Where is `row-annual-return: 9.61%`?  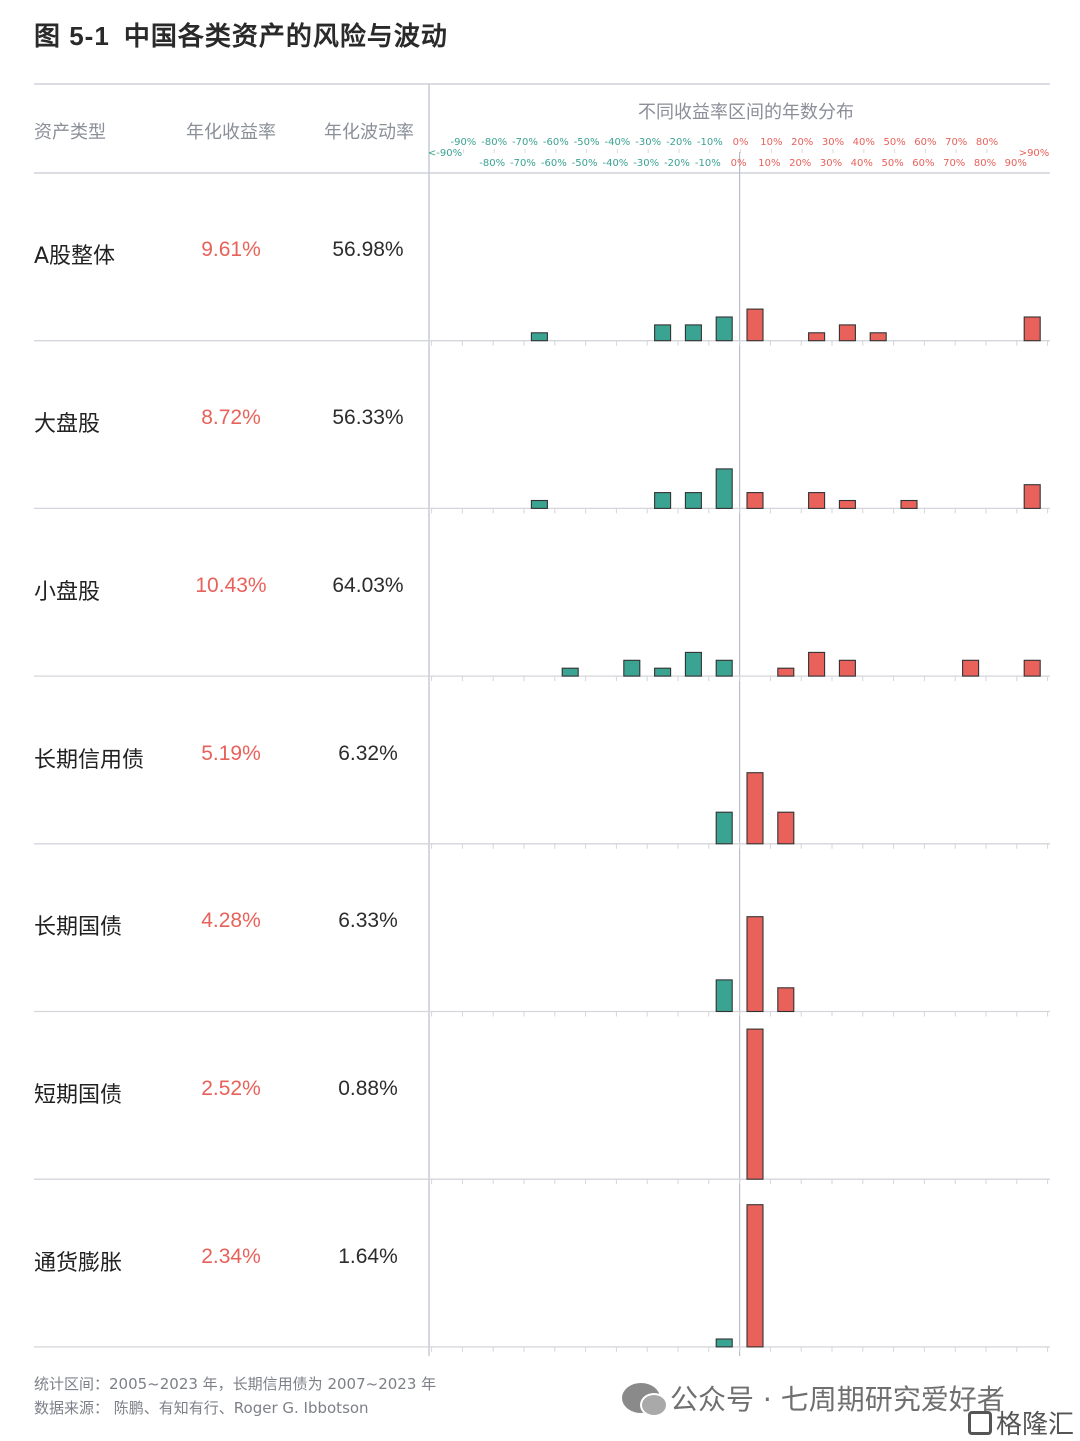
row-annual-return: 9.61% is located at coordinates (231, 250).